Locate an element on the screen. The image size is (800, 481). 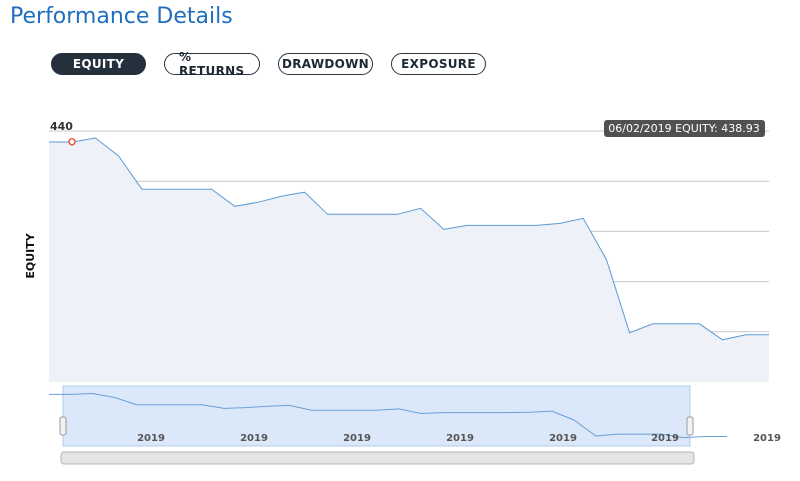
navigator-left-handle is located at coordinates (63, 426).